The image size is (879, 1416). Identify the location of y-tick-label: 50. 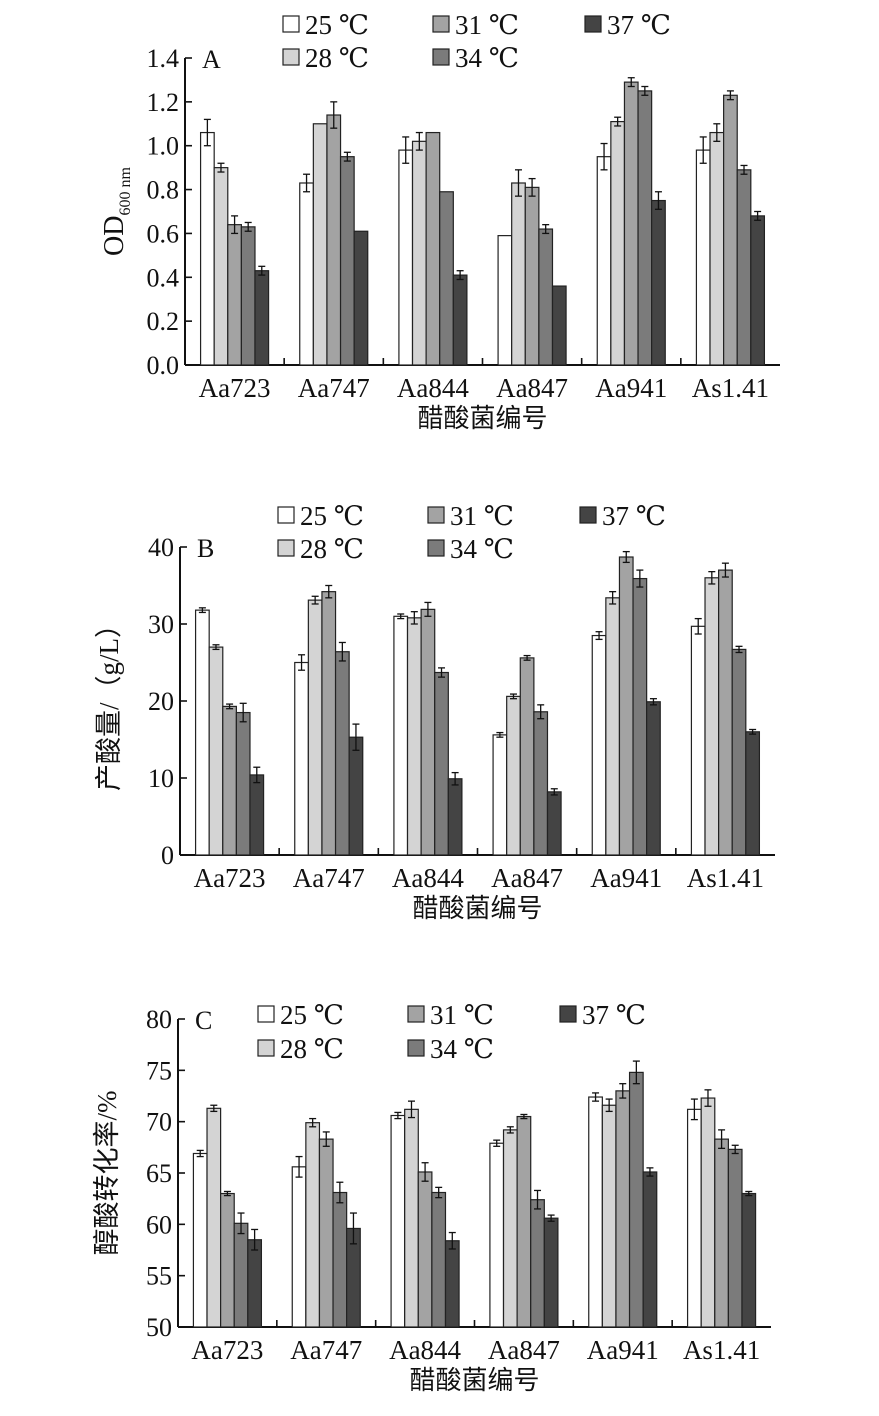
(159, 1327).